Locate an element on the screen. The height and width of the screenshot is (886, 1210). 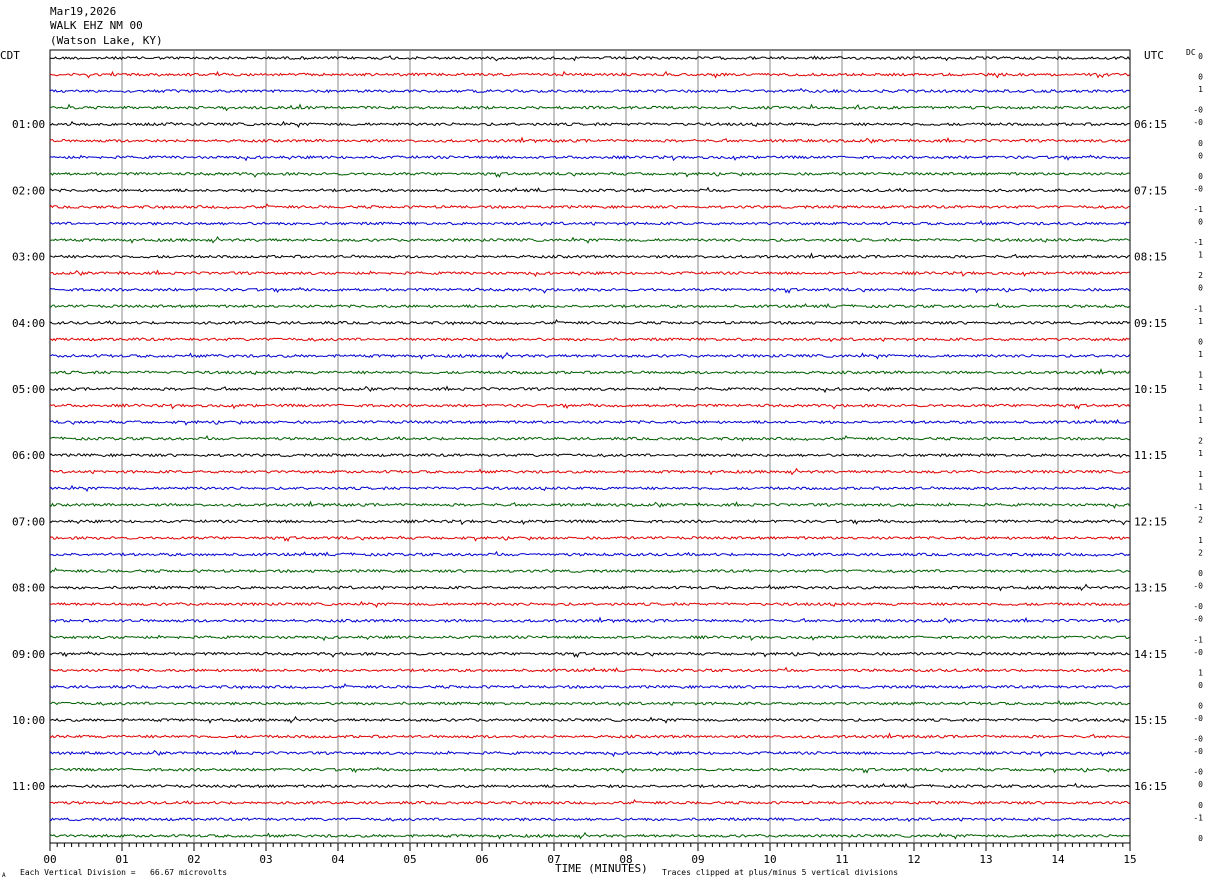
cdt-hour-label: 10:00 is located at coordinates (28, 720).